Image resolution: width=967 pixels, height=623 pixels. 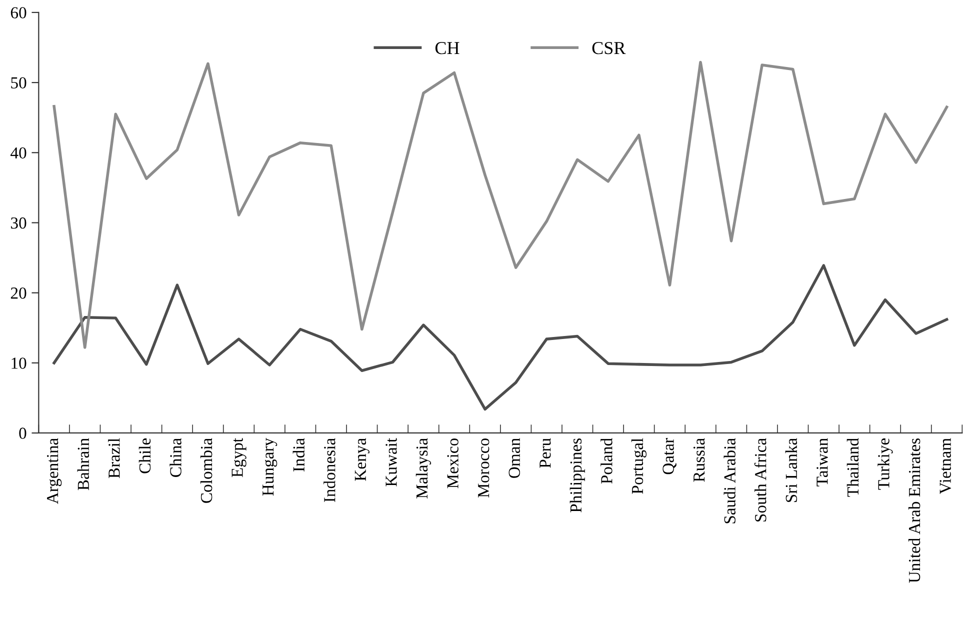 I want to click on x-tick-label: Kuwait, so click(x=391, y=462).